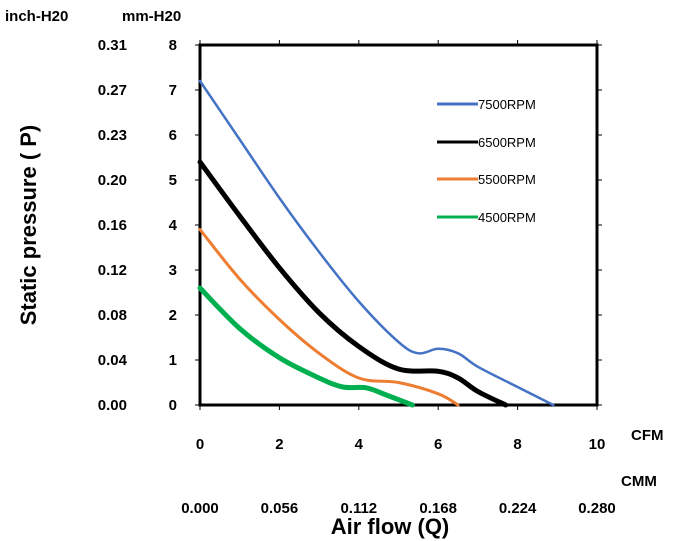  I want to click on x-tick-label-cfm: 8, so click(517, 444).